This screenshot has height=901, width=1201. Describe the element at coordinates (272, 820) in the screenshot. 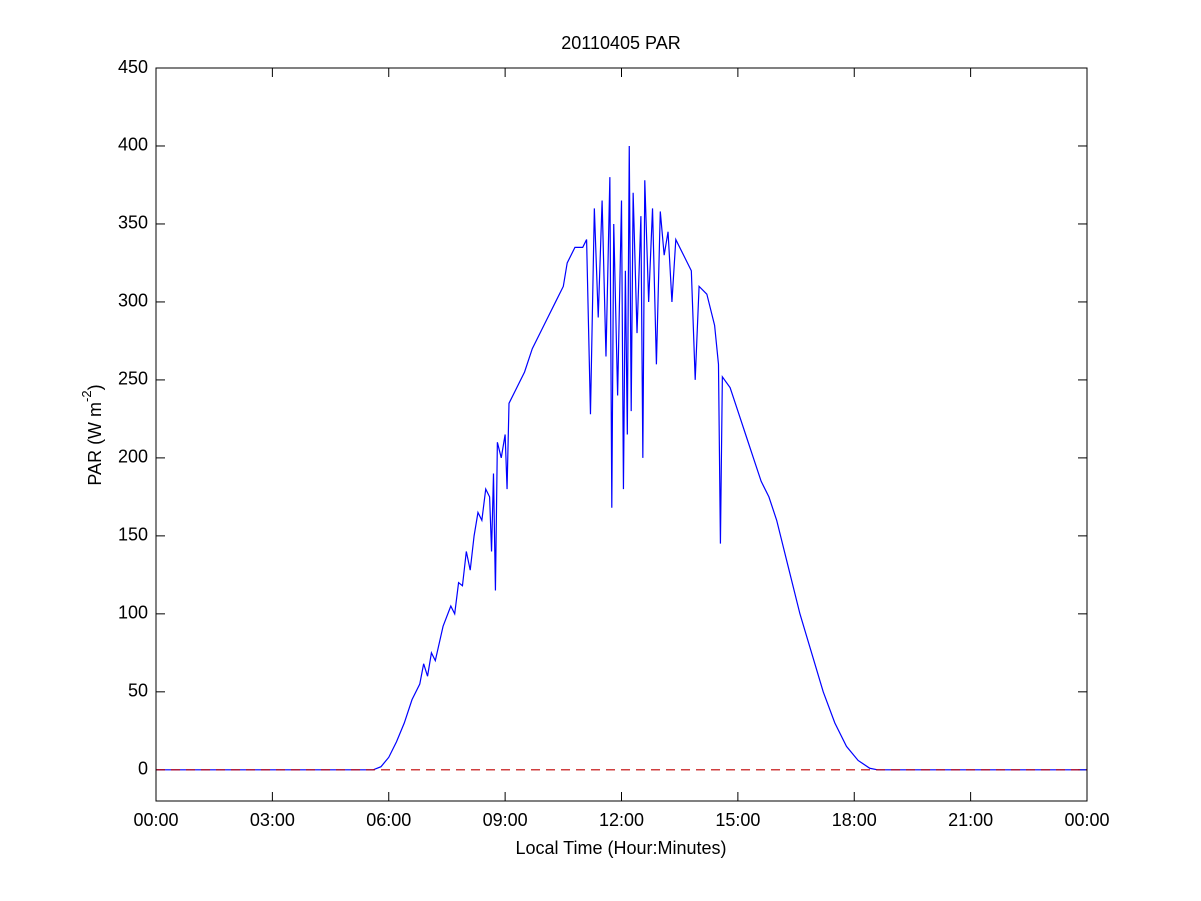

I see `x-tick-label: 03:00` at that location.